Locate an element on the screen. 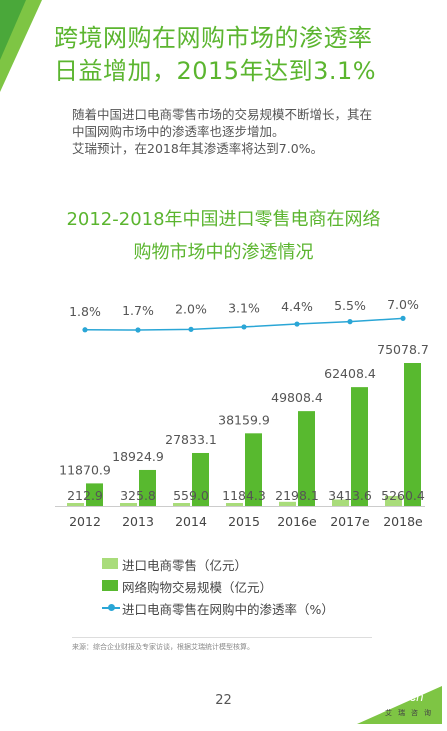 This screenshot has width=447, height=731. label-import-retail-2016e: 2198.1 is located at coordinates (297, 495).